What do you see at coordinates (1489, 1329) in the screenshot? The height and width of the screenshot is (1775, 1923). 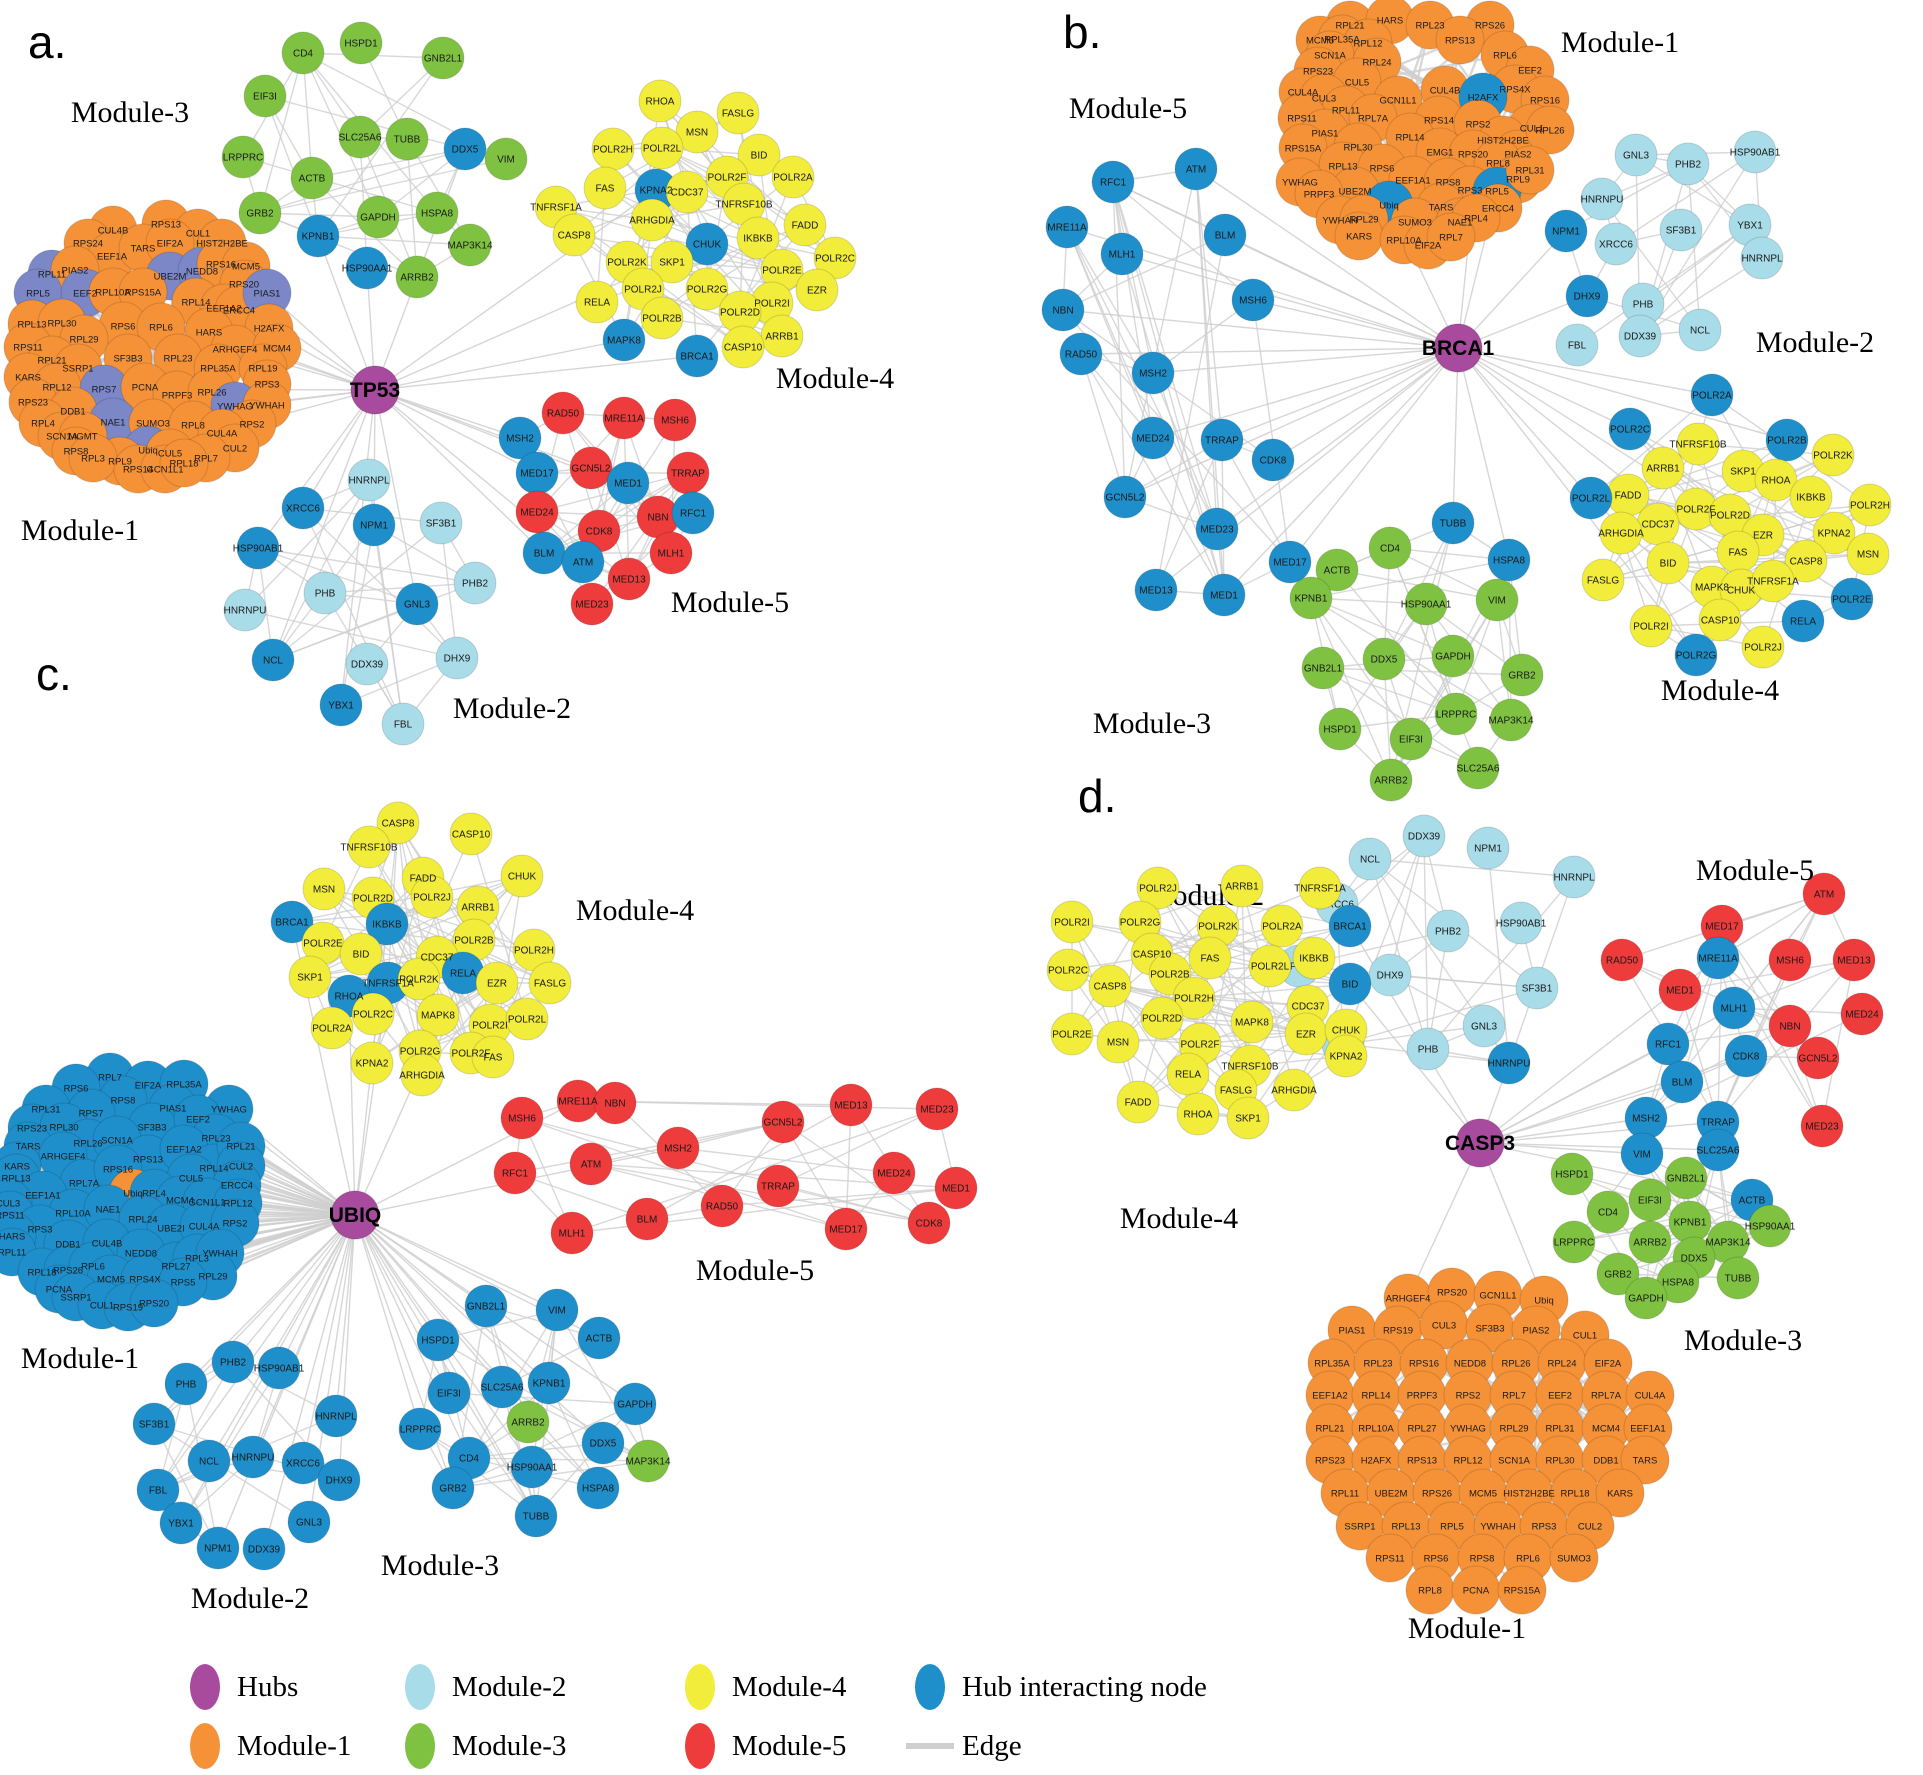 I see `node-label: SF3B3` at bounding box center [1489, 1329].